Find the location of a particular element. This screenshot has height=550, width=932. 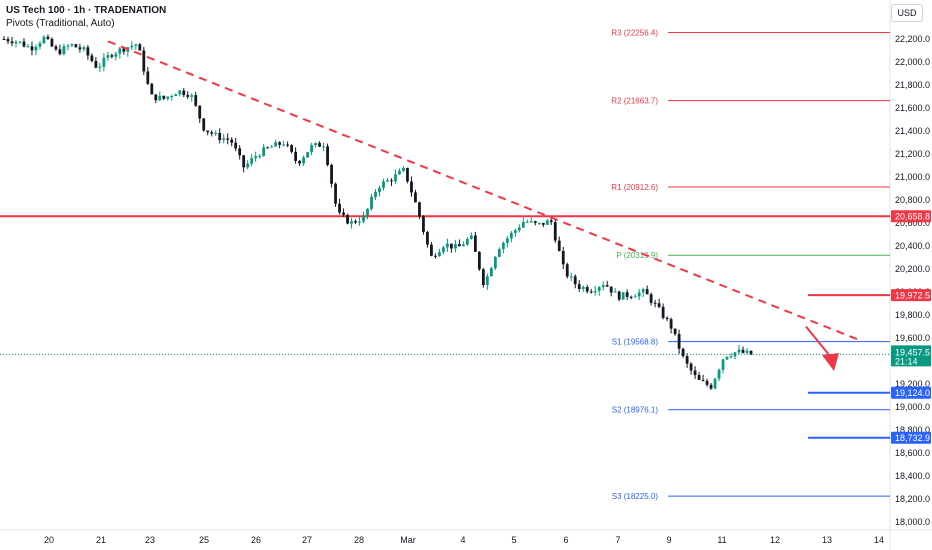

pivot-label-s2: S2 (18976.1) is located at coordinates (635, 410).